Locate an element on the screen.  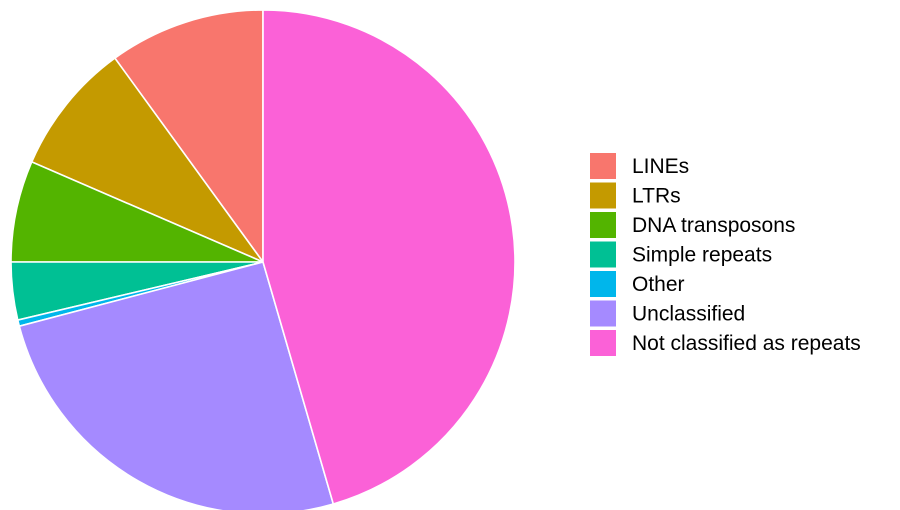
legend-item-lines: LINEs is located at coordinates (639, 166).